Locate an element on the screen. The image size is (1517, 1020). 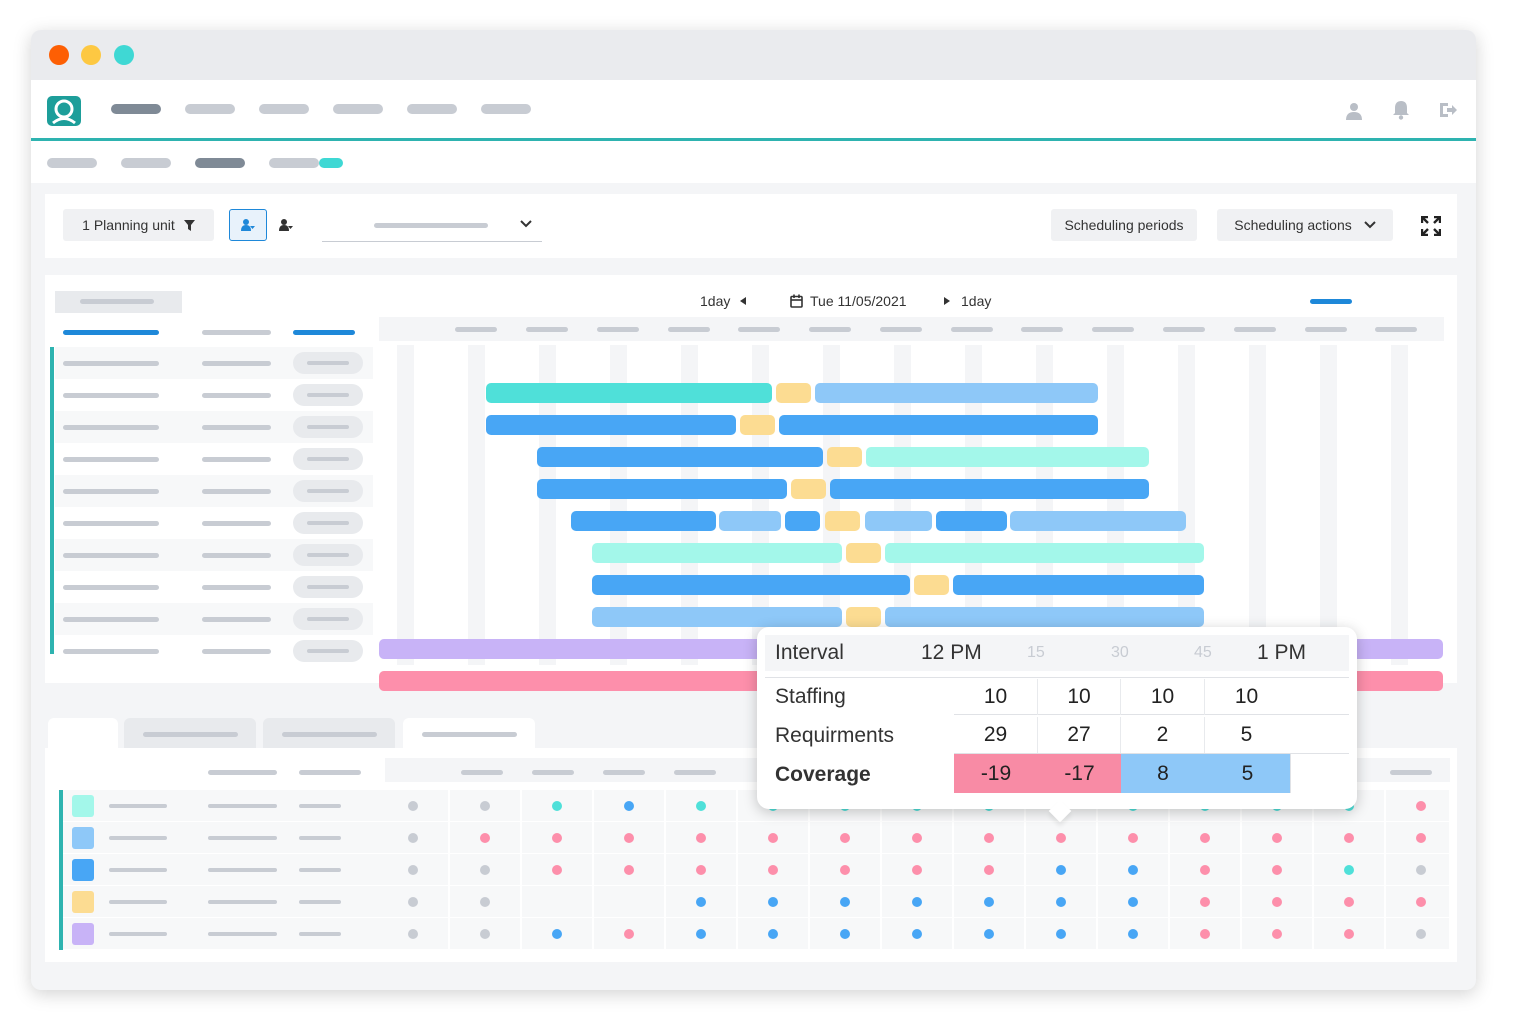
scheduling-actions-button: Scheduling actions is located at coordinates (1305, 225).